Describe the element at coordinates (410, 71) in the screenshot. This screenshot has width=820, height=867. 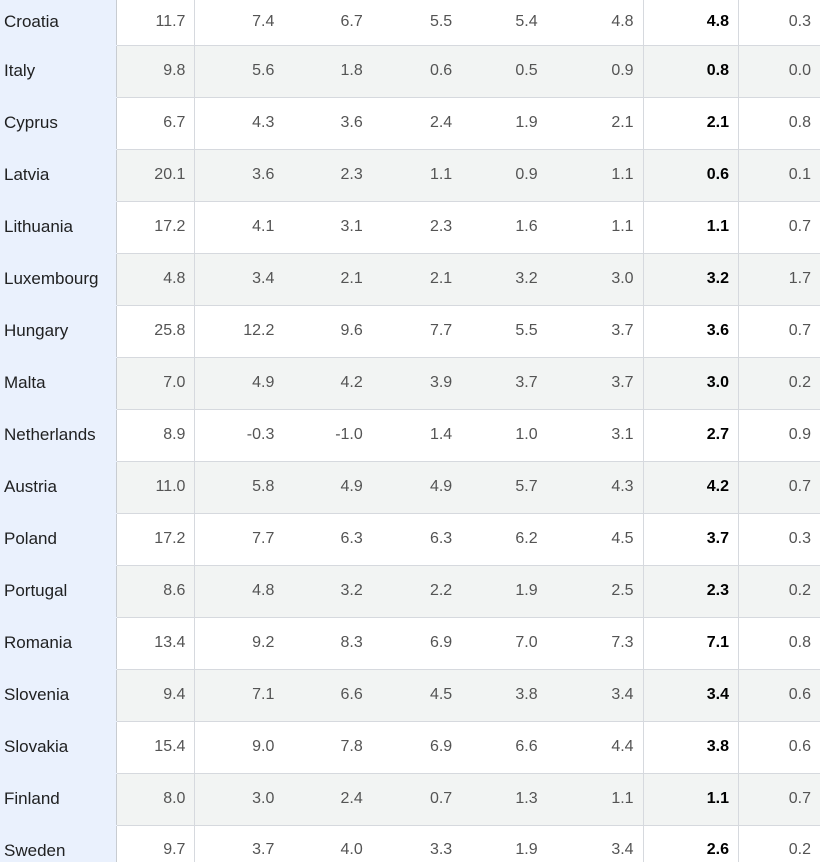
I see `table-row: Italy 9.8 5.6 1.8 0.6 0.5 0.9 0.8 0.0` at that location.